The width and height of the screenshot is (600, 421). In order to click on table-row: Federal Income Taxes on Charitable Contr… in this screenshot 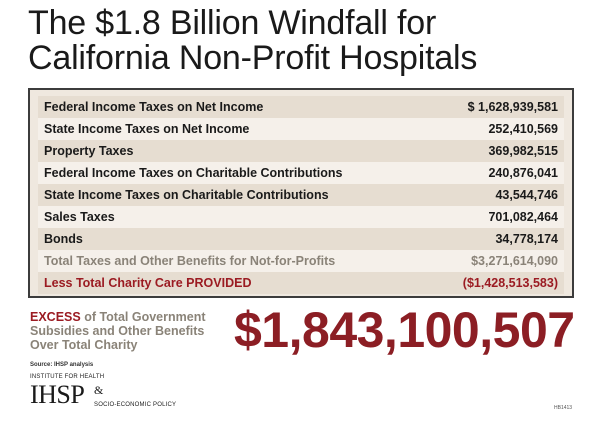, I will do `click(301, 173)`.